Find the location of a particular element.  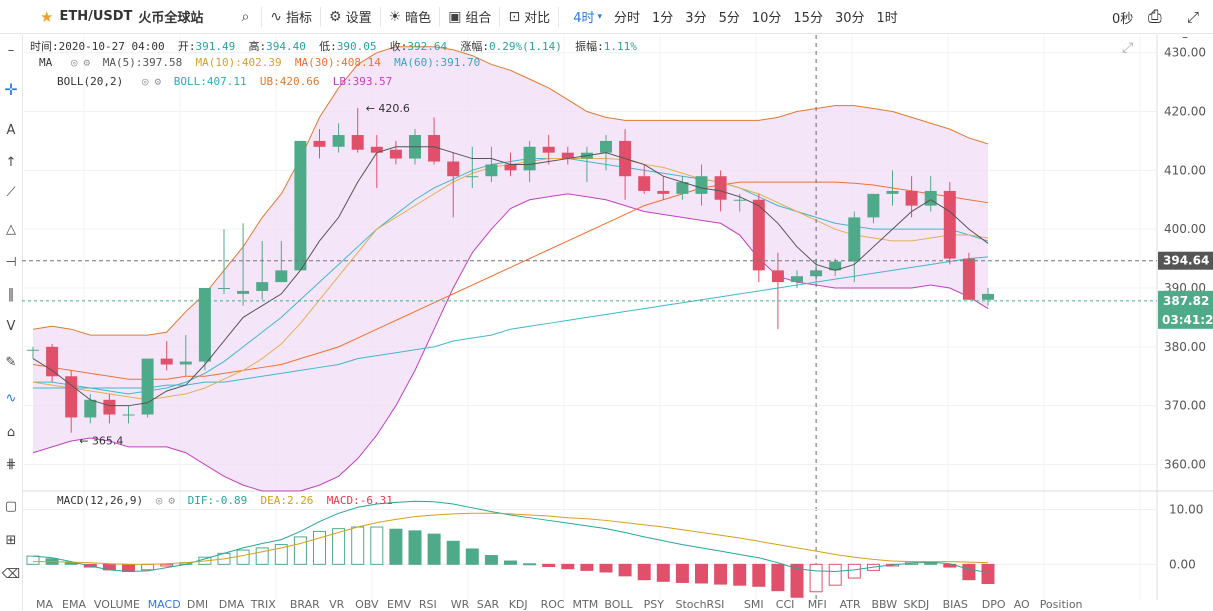

indicator-tab-mfi: MFI is located at coordinates (817, 605).